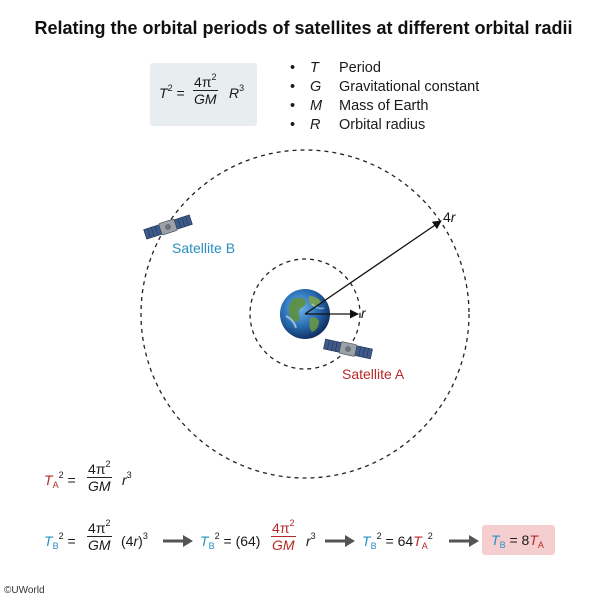 The image size is (607, 600). Describe the element at coordinates (55, 485) in the screenshot. I see `eq-a-sub: A` at that location.